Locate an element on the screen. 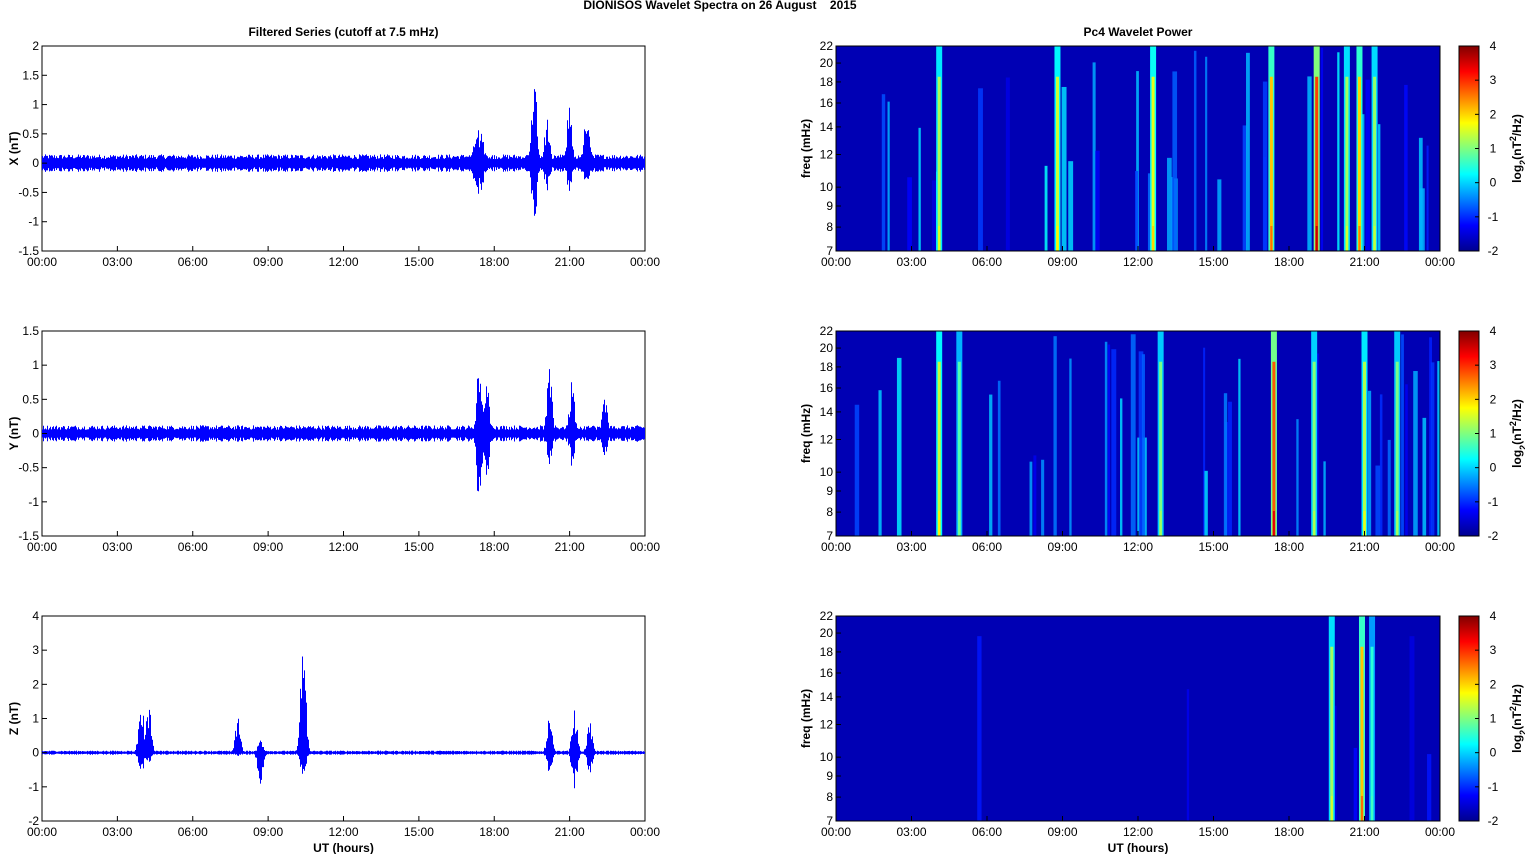 This screenshot has height=854, width=1525. y-tick-label: 0.5 is located at coordinates (30, 399).